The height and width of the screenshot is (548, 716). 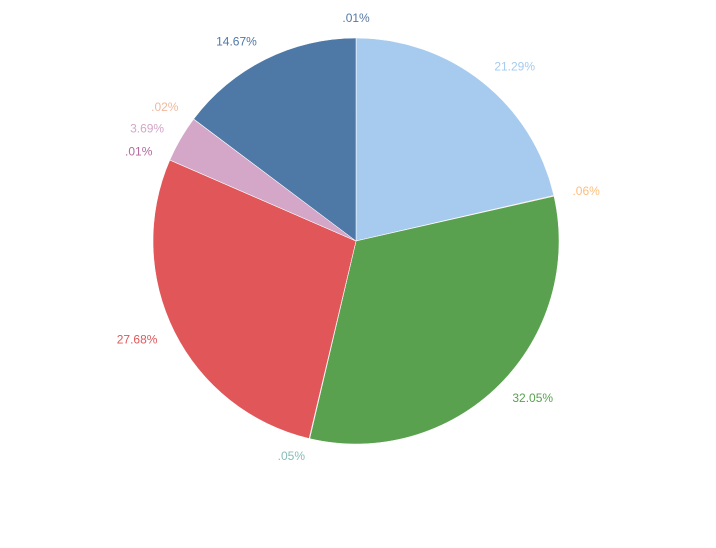 I want to click on slice-label: 3.69%, so click(x=147, y=129).